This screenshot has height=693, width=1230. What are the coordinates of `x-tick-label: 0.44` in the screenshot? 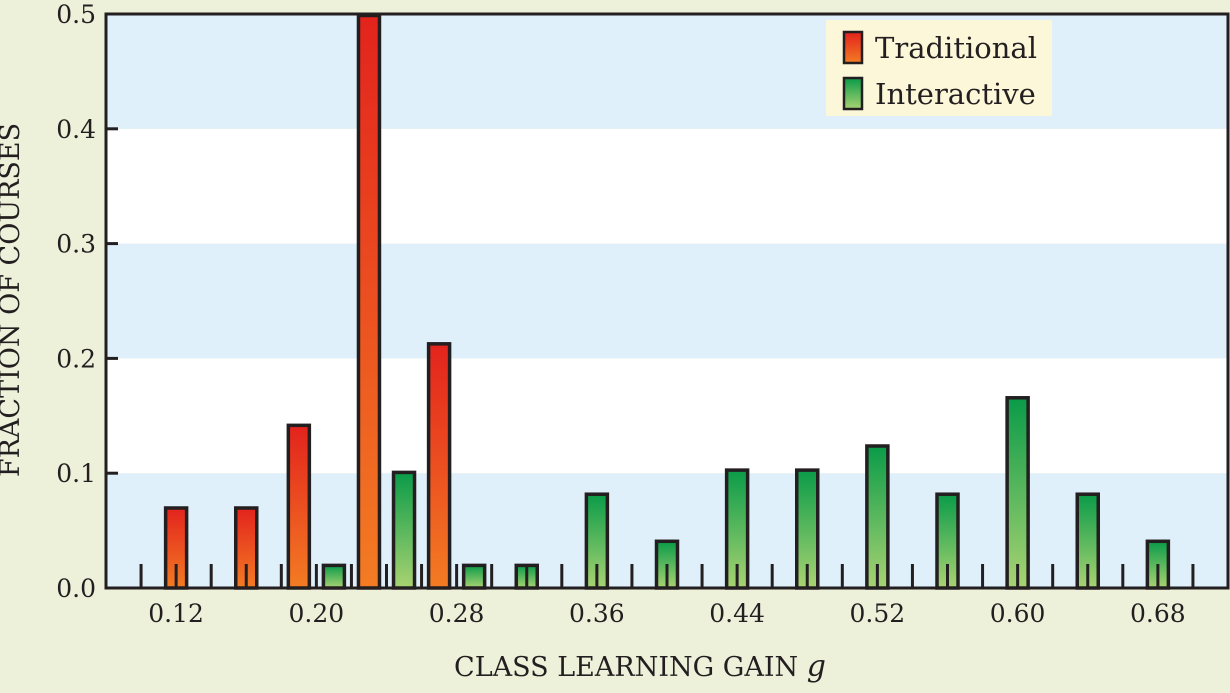 It's located at (737, 613).